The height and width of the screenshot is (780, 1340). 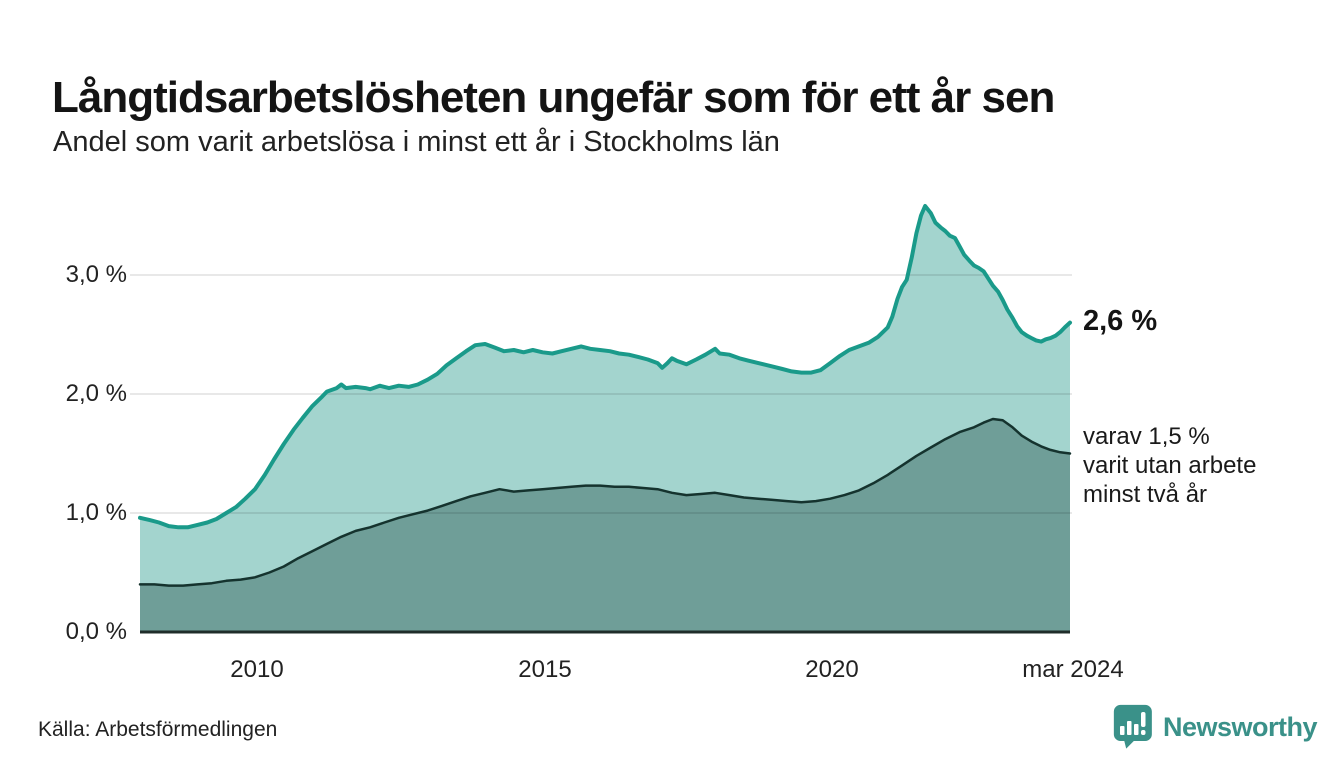 I want to click on newsworthy-logo: Newsworthy, so click(x=1214, y=727).